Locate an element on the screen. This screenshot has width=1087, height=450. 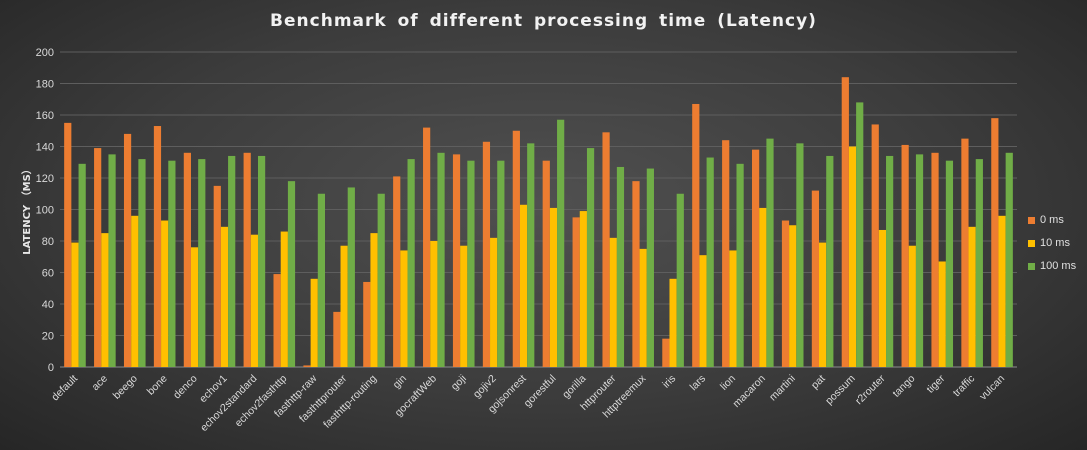
x-tick-label: lars is located at coordinates (698, 383).